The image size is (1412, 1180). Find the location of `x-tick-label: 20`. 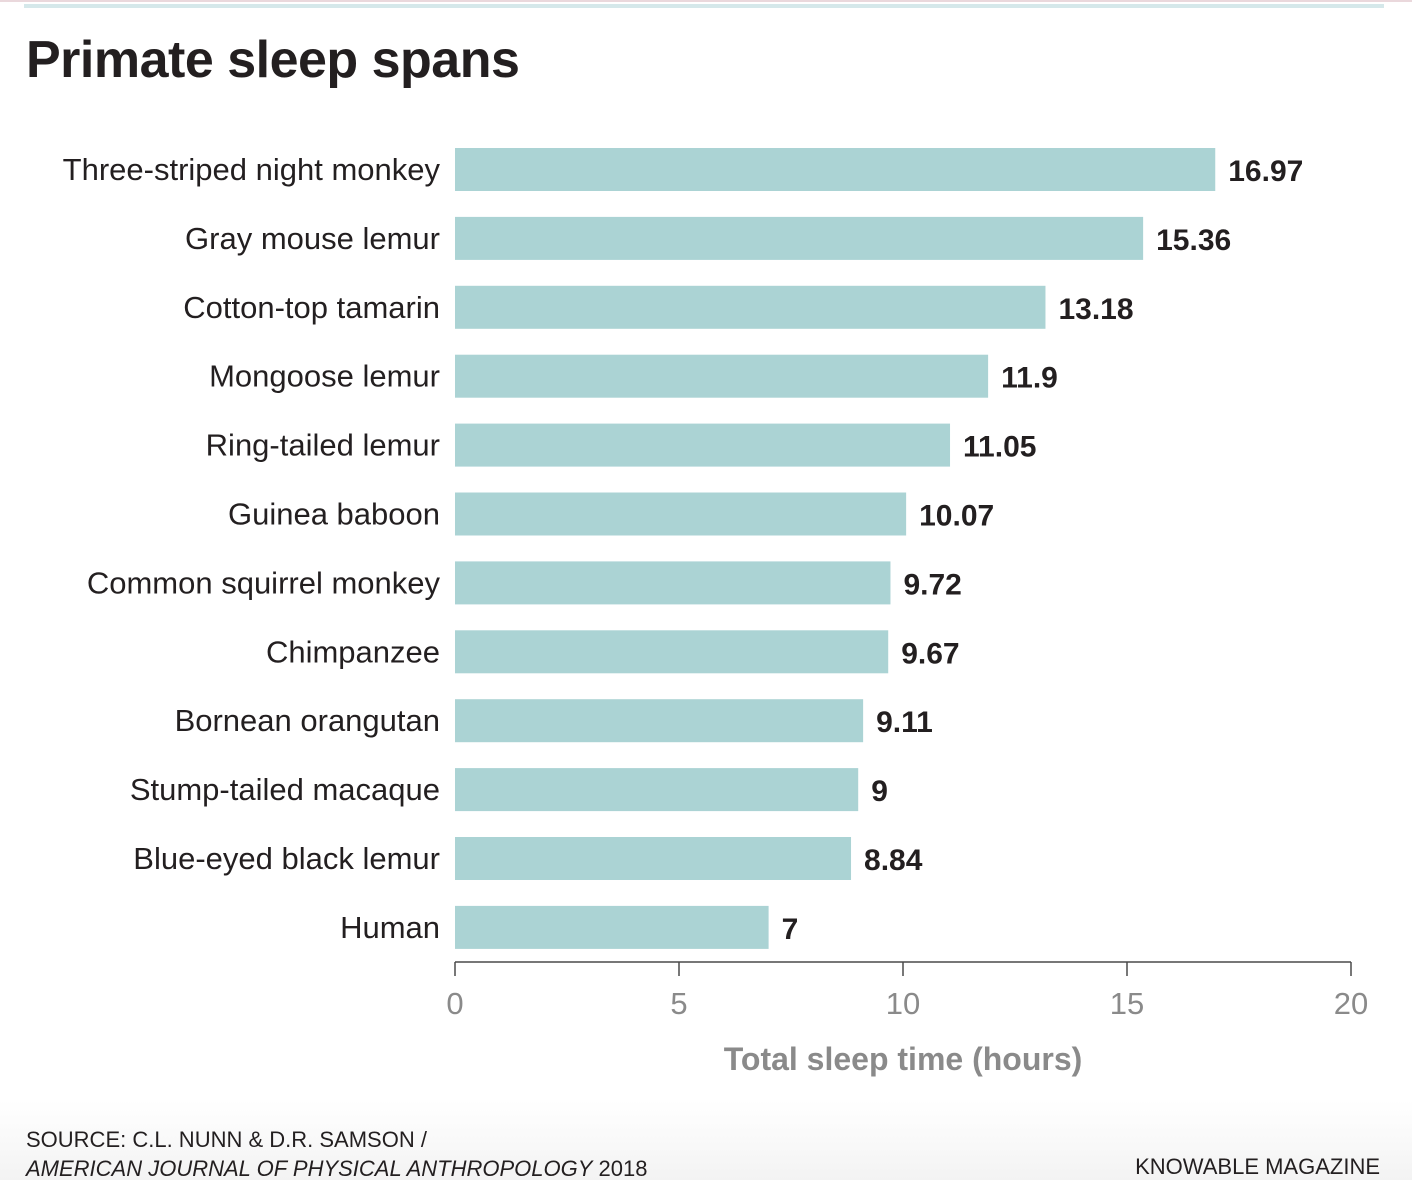

x-tick-label: 20 is located at coordinates (1351, 1003).